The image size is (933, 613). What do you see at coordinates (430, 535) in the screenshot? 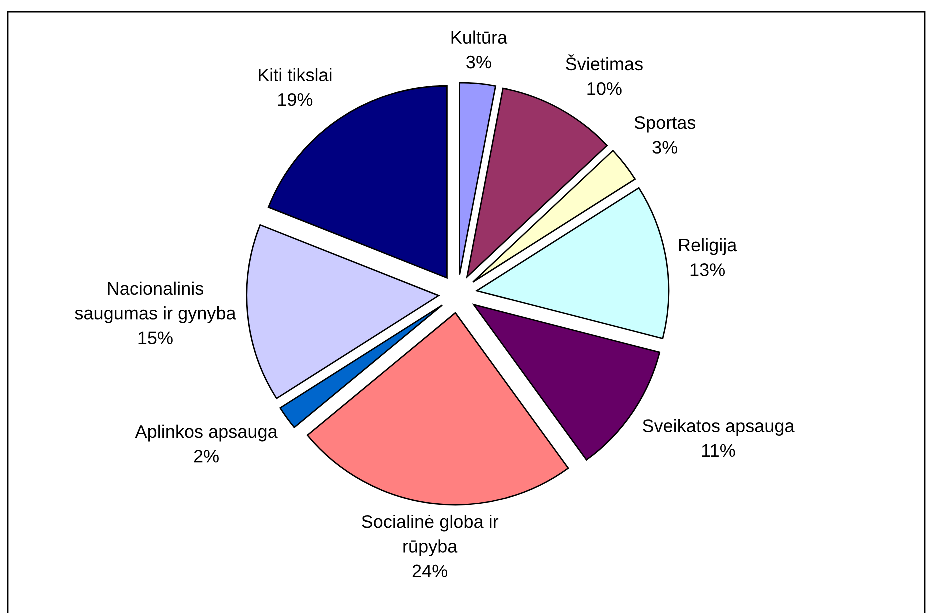
I see `slice-label: Socialinė globa ir rūpyba` at bounding box center [430, 535].